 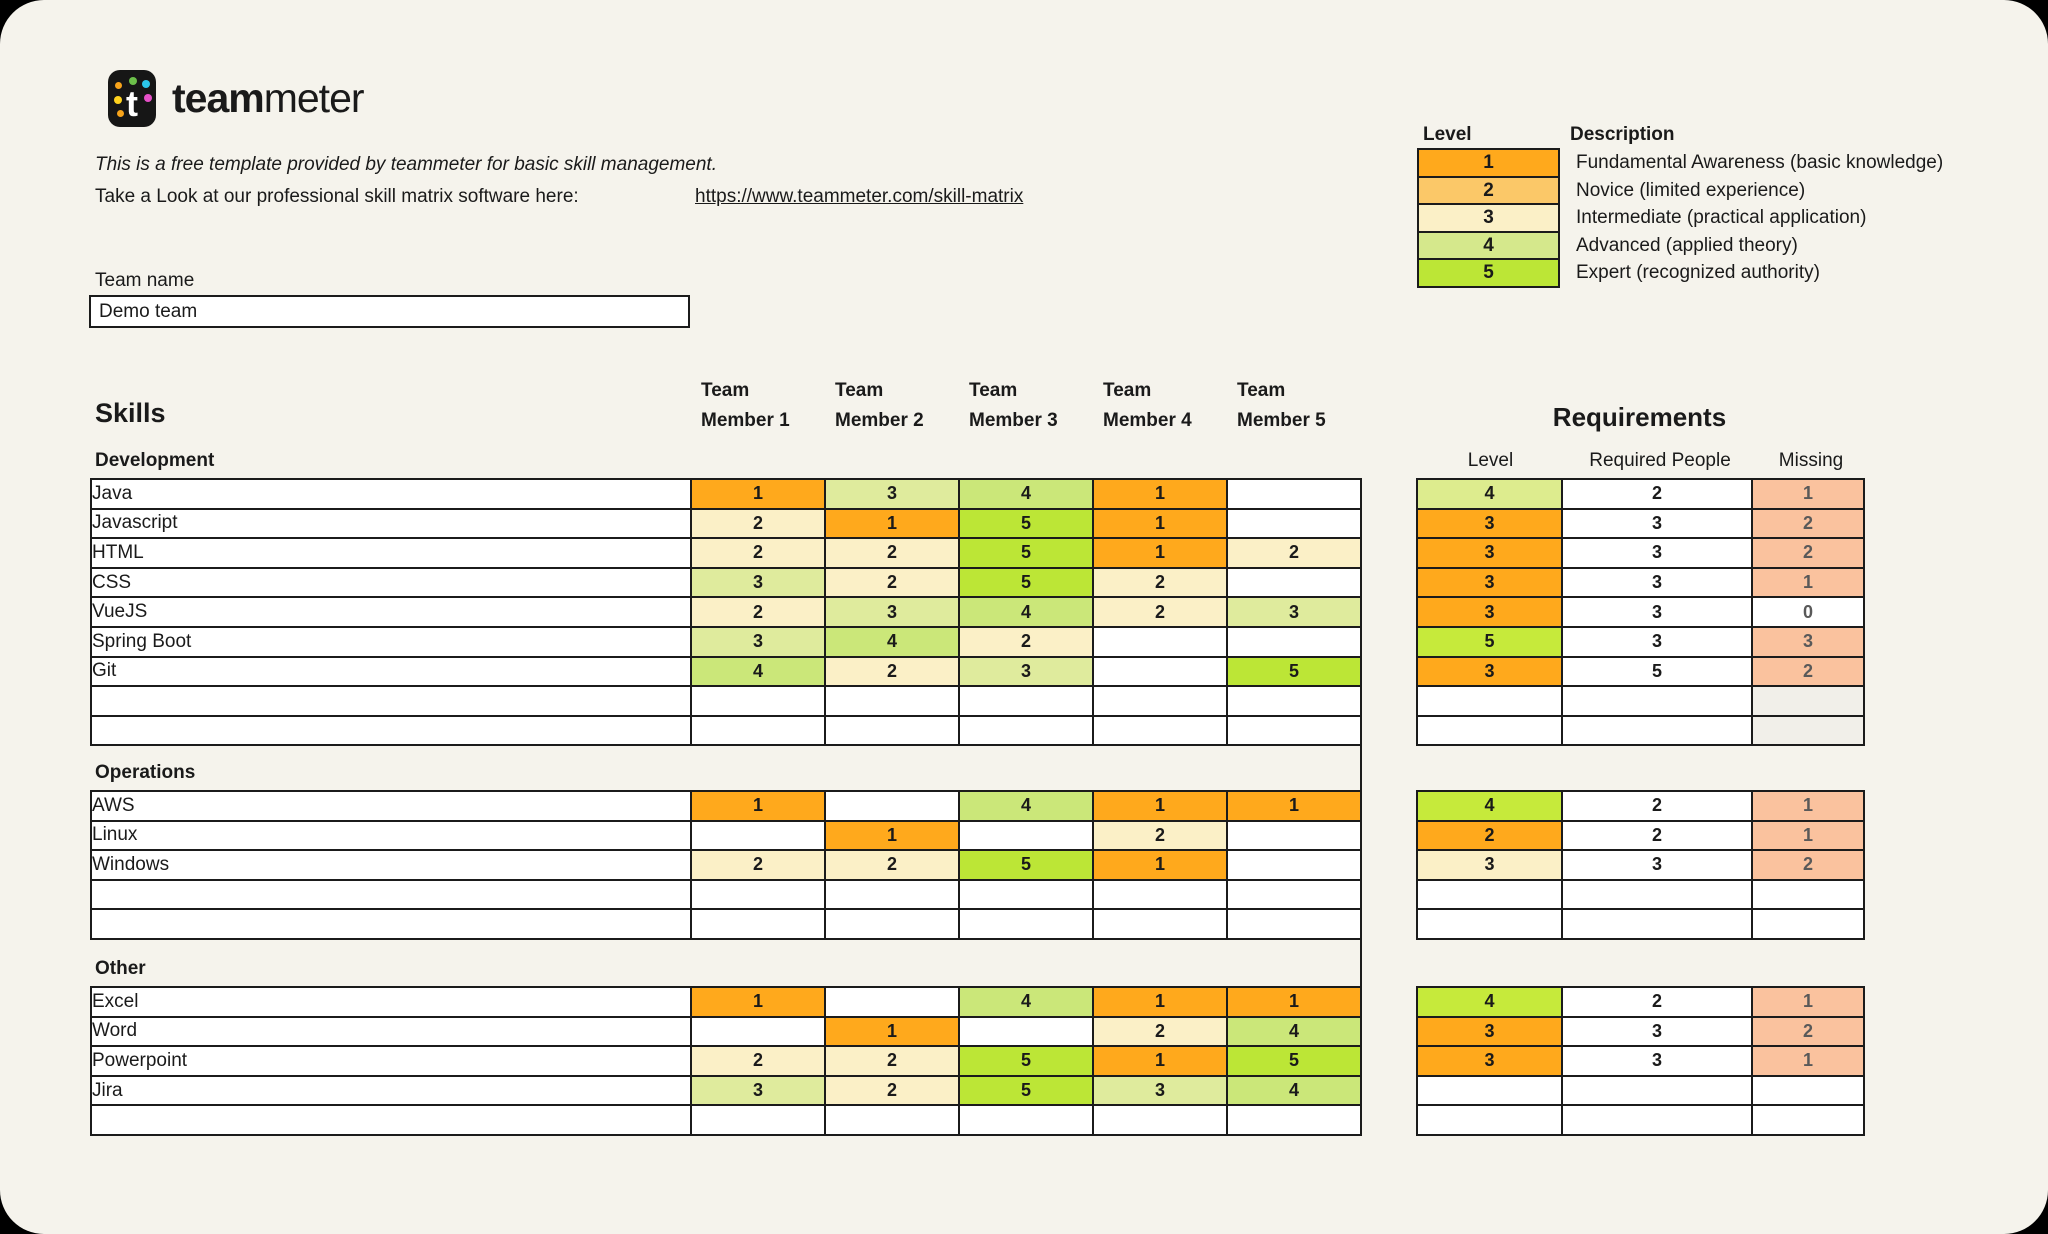 What do you see at coordinates (391, 523) in the screenshot?
I see `skill-name-cell: Javascript` at bounding box center [391, 523].